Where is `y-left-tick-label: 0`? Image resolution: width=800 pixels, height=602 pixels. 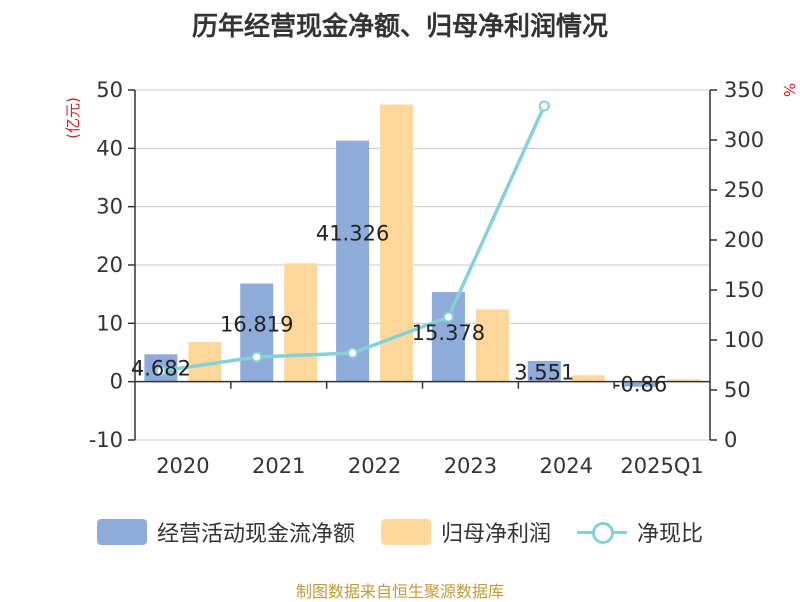
y-left-tick-label: 0 is located at coordinates (116, 382).